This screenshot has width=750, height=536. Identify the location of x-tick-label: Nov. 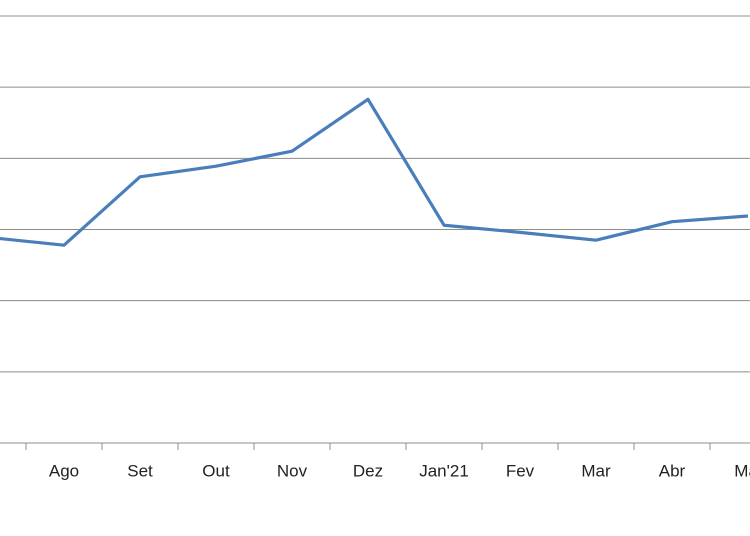
(292, 470).